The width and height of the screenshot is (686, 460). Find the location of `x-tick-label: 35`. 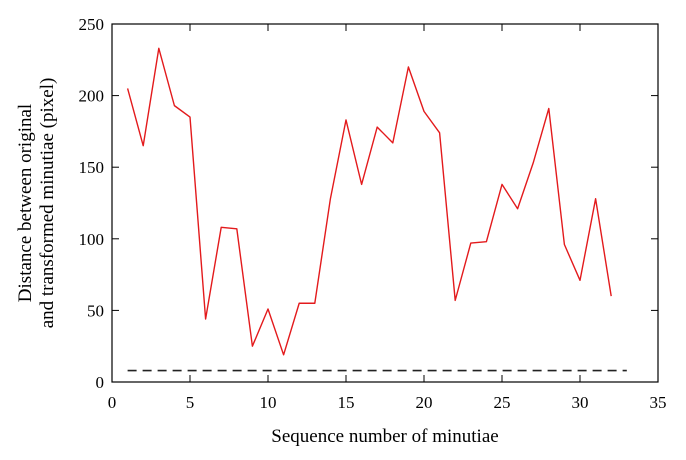

x-tick-label: 35 is located at coordinates (658, 402).